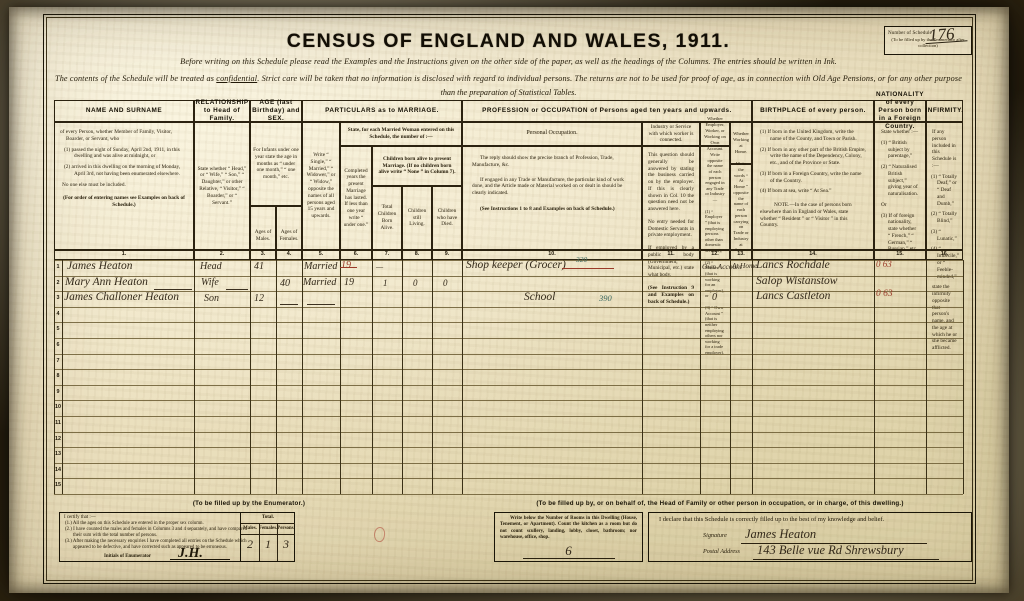  What do you see at coordinates (58, 438) in the screenshot?
I see `row-number: 12` at bounding box center [58, 438].